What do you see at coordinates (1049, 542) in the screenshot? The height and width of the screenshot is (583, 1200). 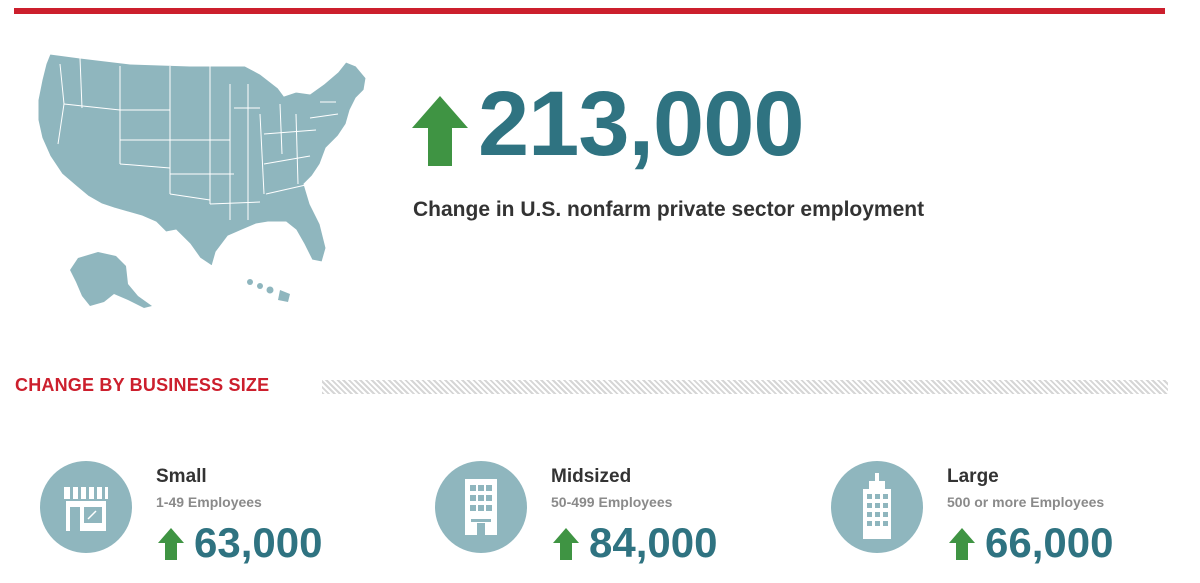 I see `size-change-value: 66,000` at bounding box center [1049, 542].